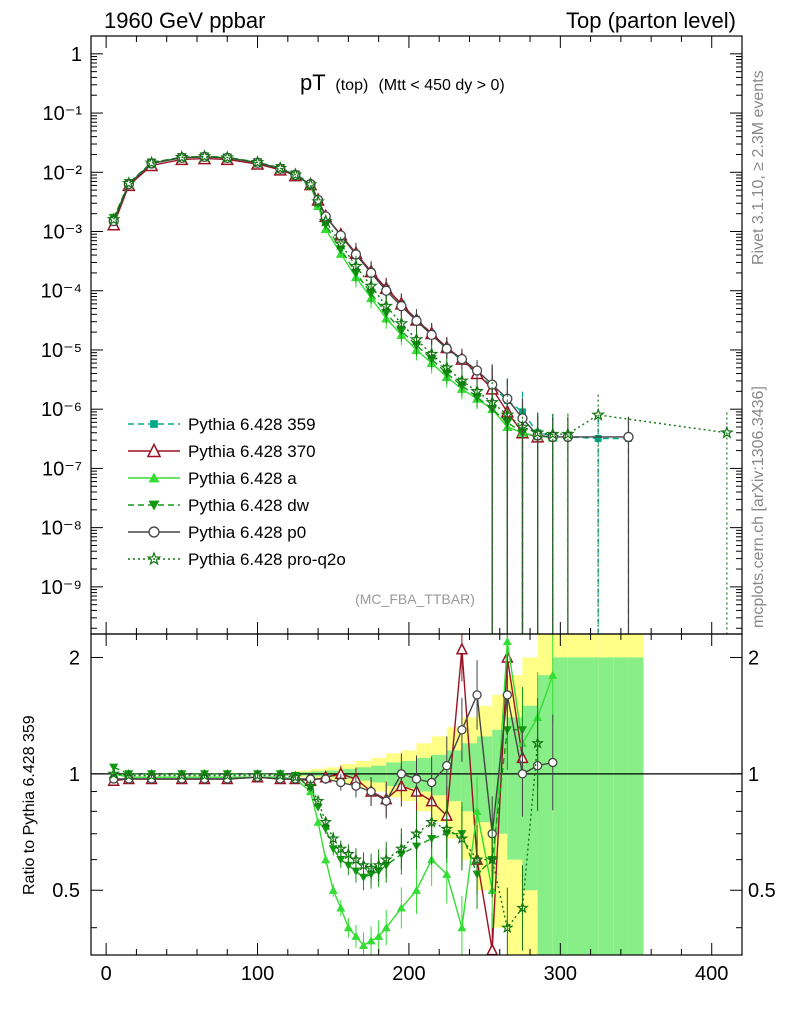 This screenshot has height=1024, width=786. Describe the element at coordinates (61, 410) in the screenshot. I see `y-tick-label: 10⁻⁶` at that location.